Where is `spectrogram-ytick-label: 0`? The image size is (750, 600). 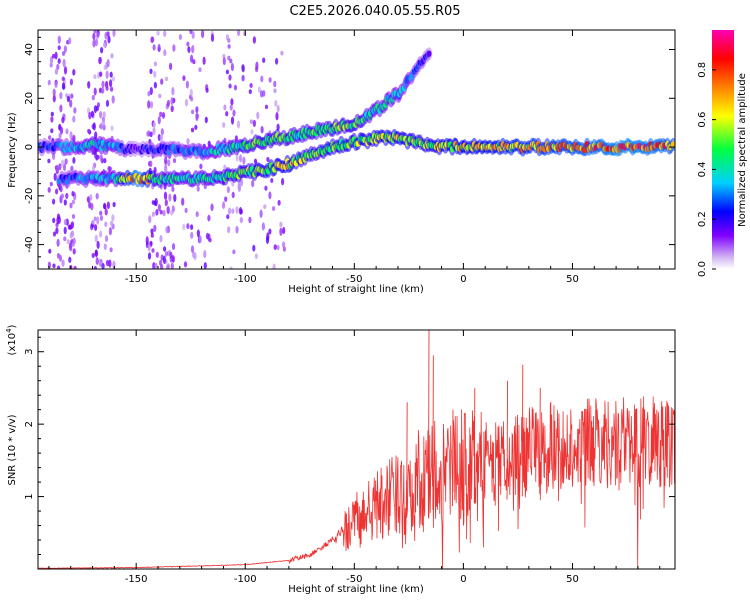 spectrogram-ytick-label: 0 is located at coordinates (29, 147).